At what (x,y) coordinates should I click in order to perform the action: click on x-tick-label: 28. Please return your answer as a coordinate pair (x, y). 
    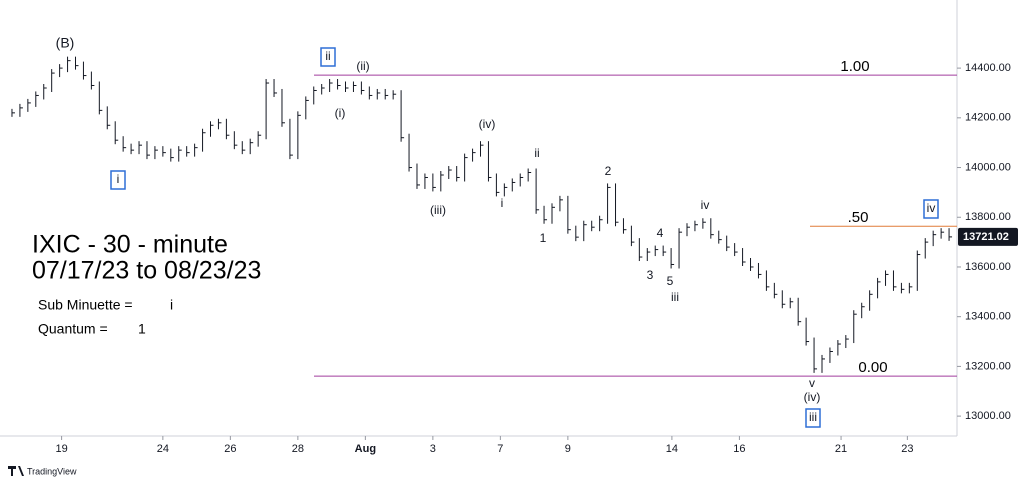
    Looking at the image, I should click on (298, 449).